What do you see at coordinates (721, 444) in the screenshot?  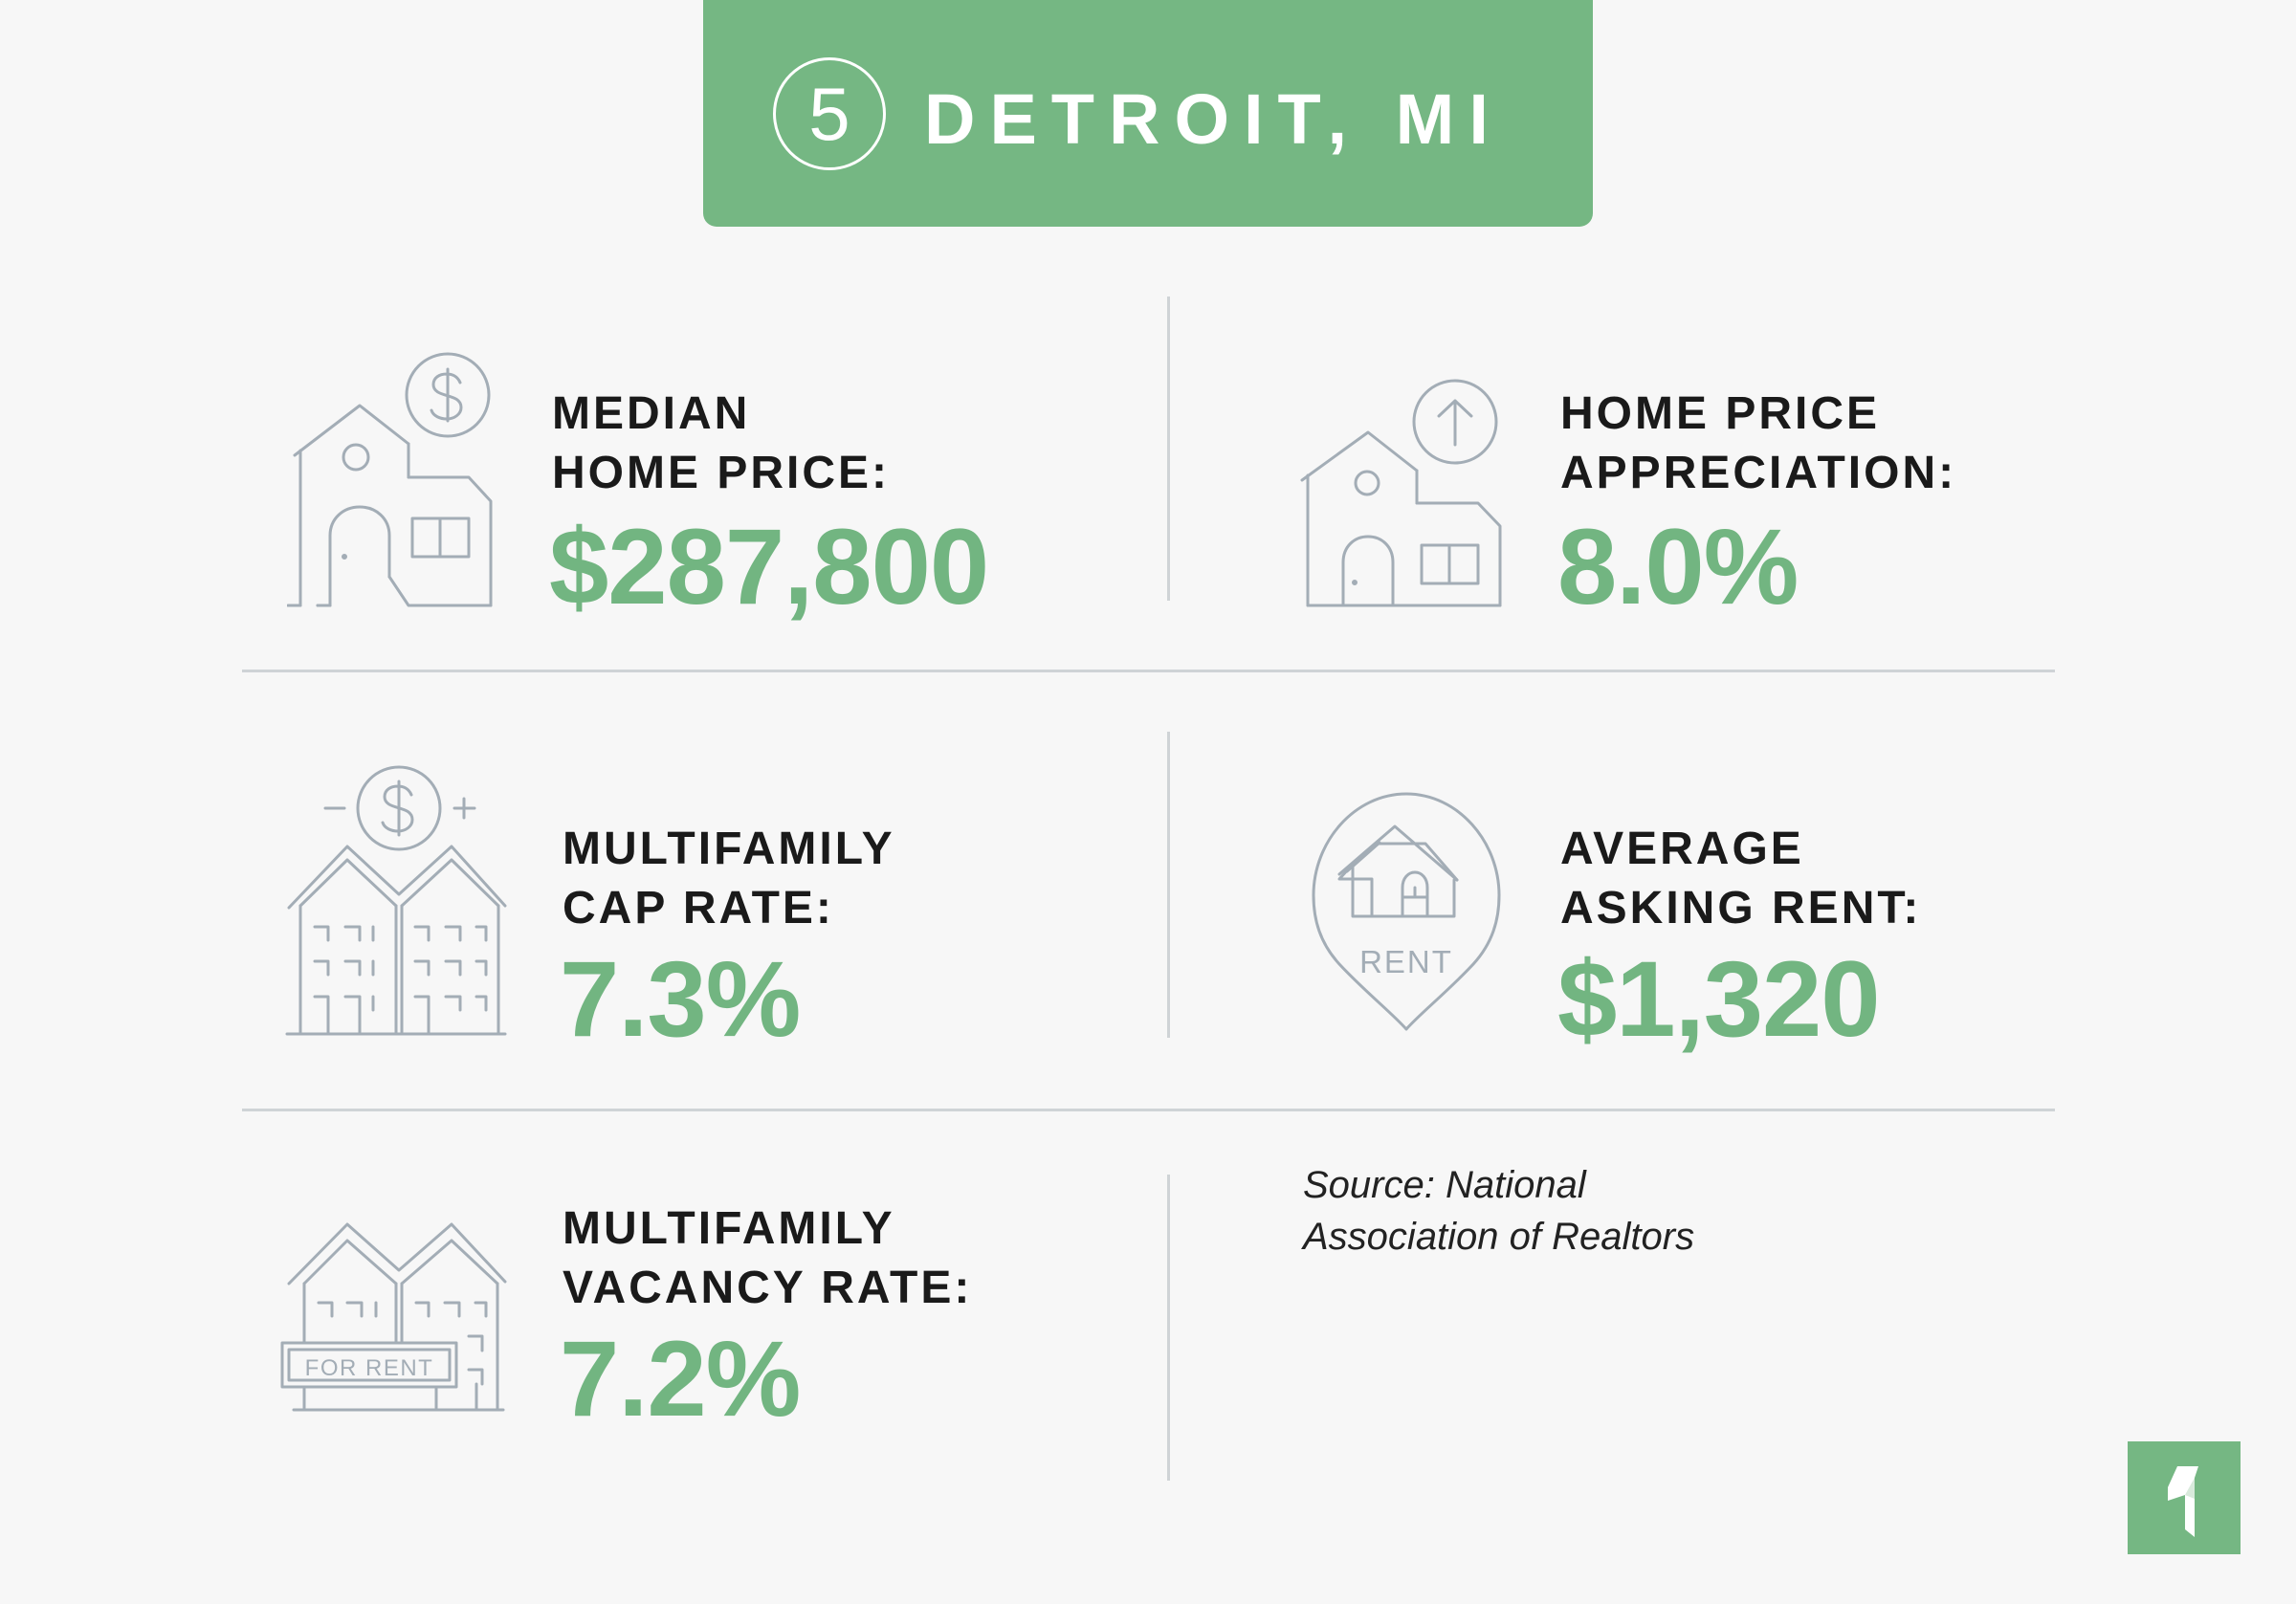 I see `median-home-price-label: MEDIAN HOME PRICE:` at bounding box center [721, 444].